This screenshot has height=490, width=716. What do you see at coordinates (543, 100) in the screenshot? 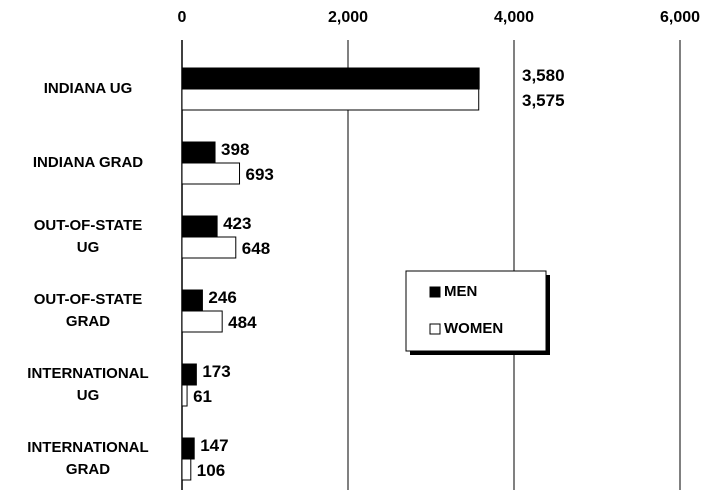
I see `value-label: 3,575` at bounding box center [543, 100].